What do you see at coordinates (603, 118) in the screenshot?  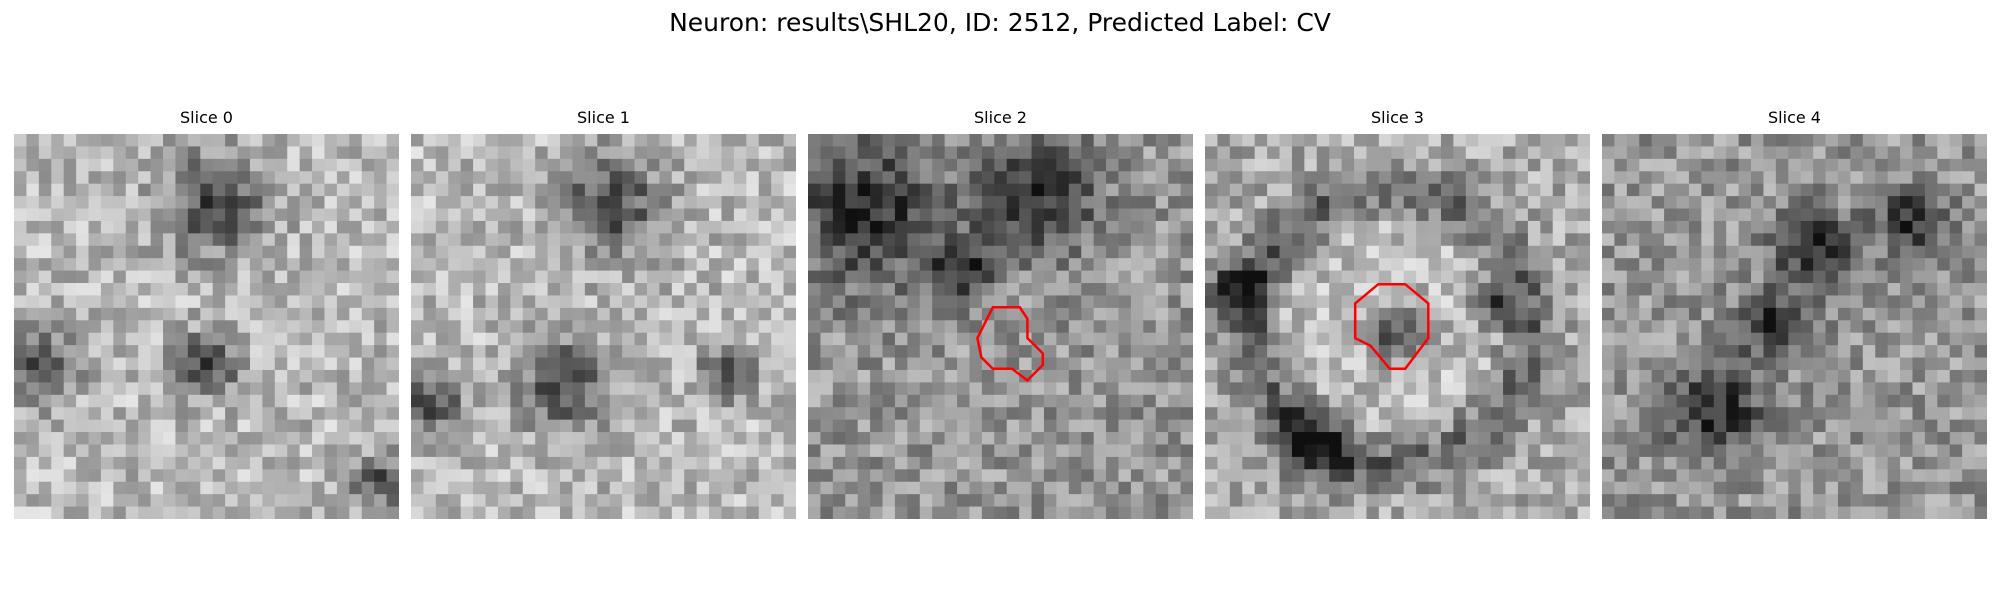 I see `slice-title: Slice 1` at bounding box center [603, 118].